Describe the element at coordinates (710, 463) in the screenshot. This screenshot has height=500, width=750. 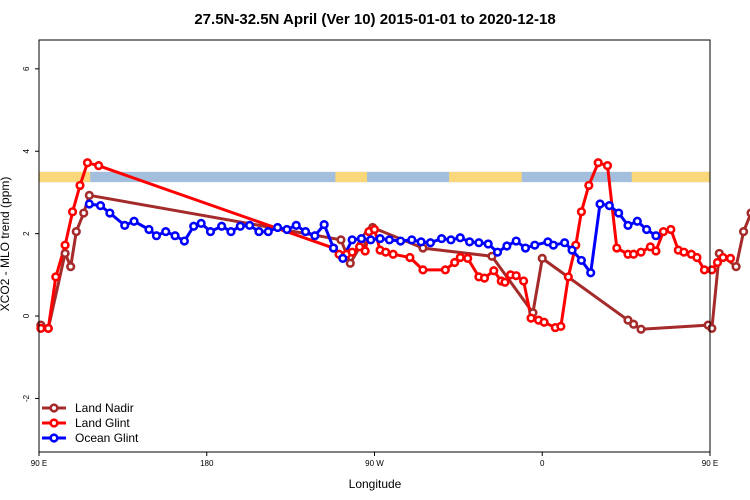
I see `x-tick-label: 90 E` at that location.